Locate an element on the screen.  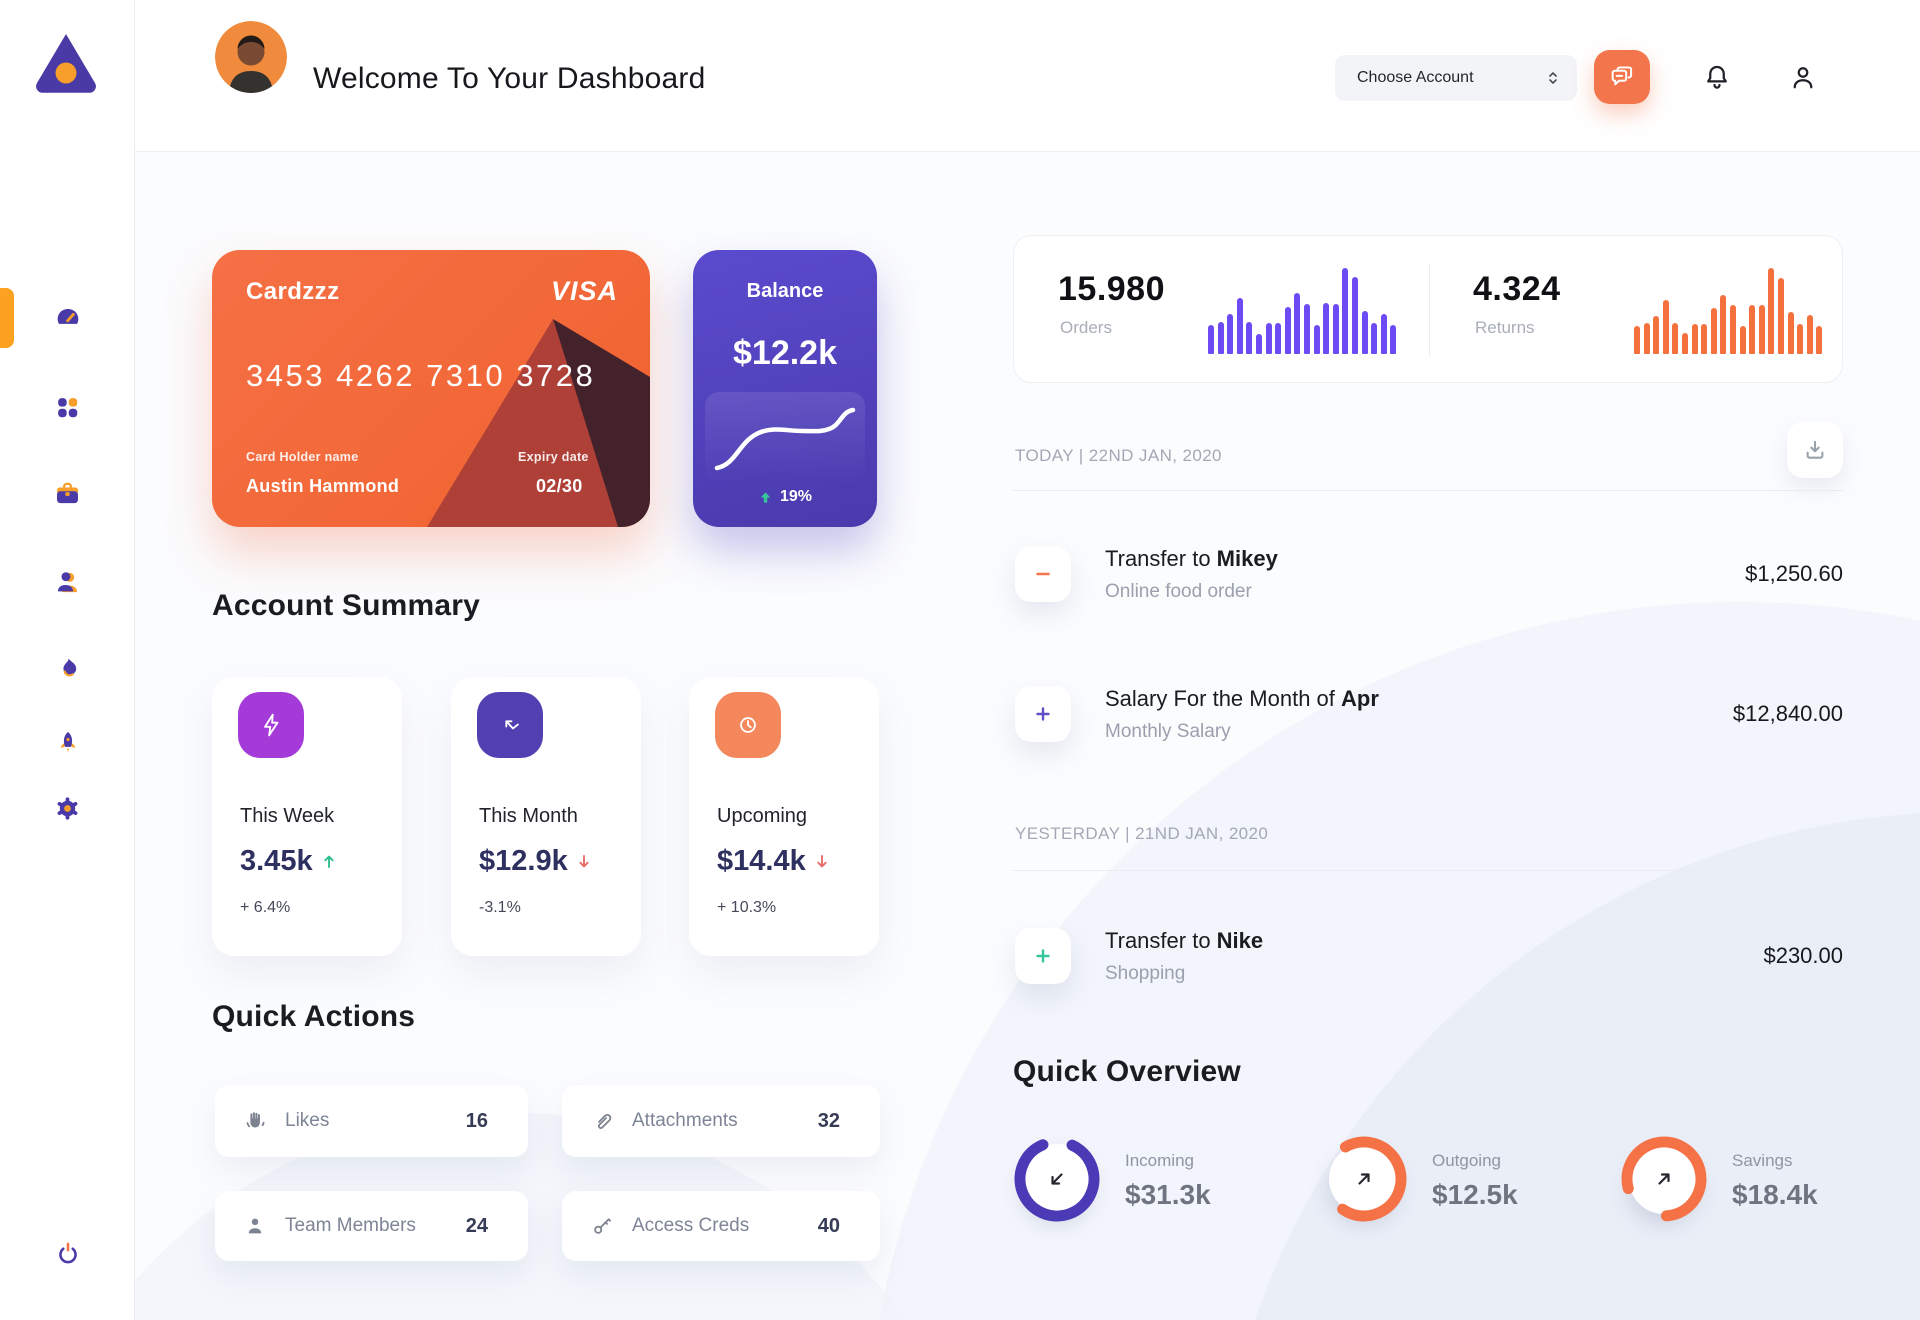
download-button is located at coordinates (1815, 450).